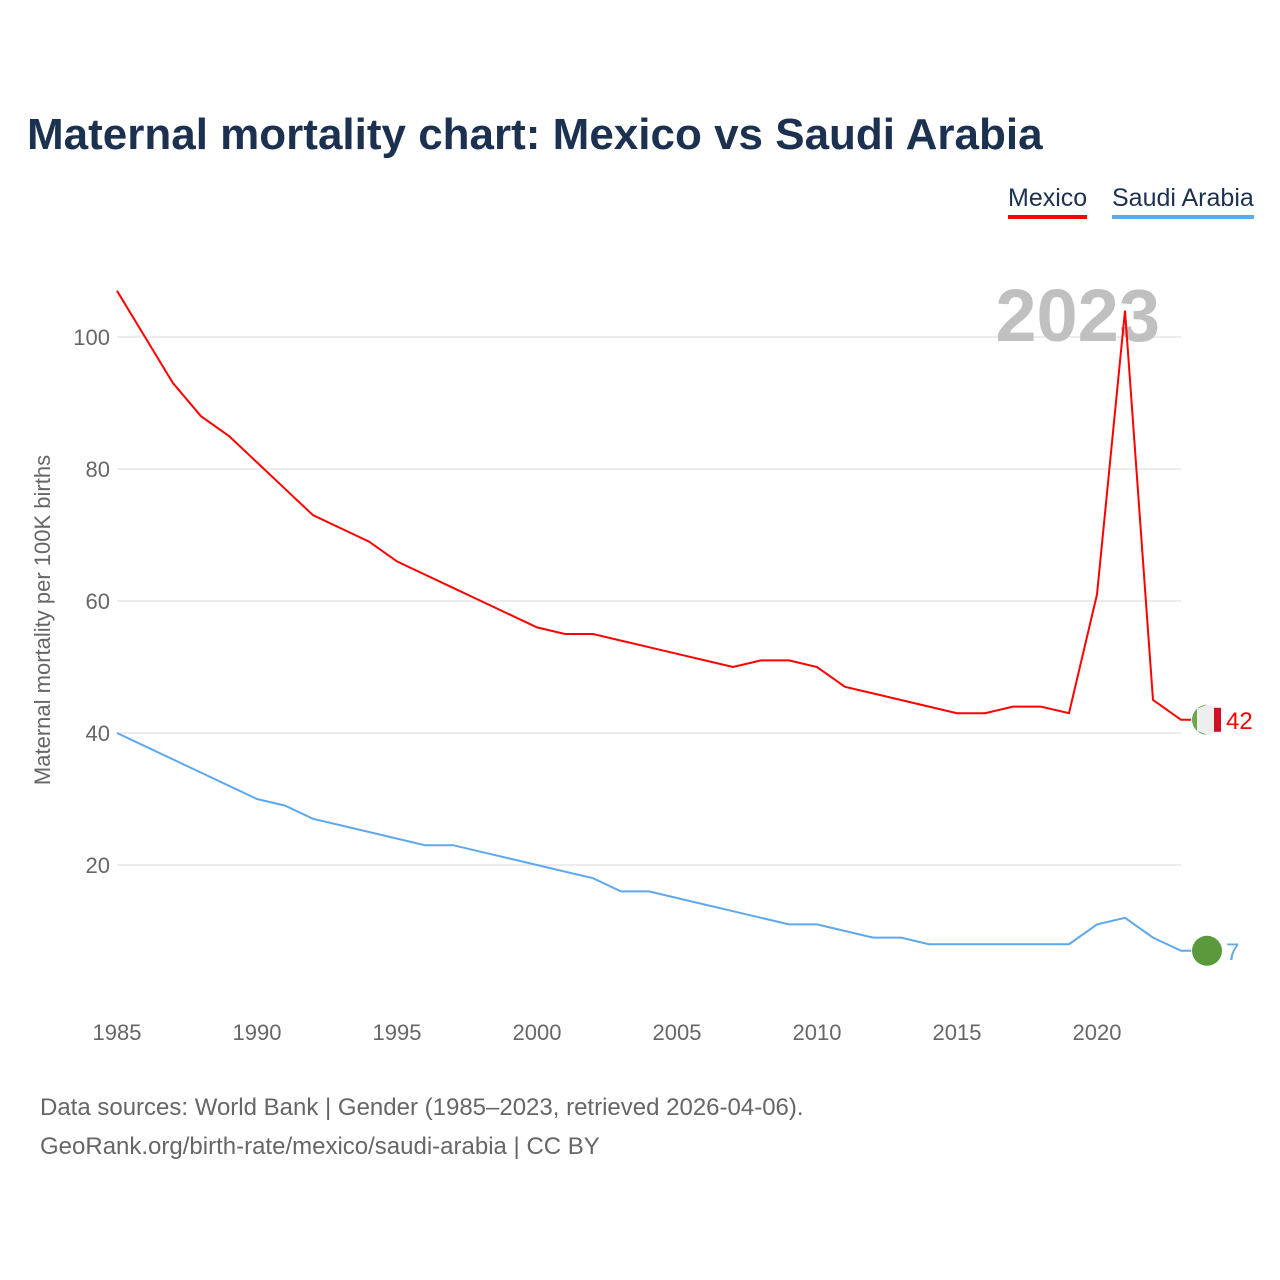 Image resolution: width=1280 pixels, height=1280 pixels. Describe the element at coordinates (397, 1032) in the screenshot. I see `x-tick-label: 1995` at that location.